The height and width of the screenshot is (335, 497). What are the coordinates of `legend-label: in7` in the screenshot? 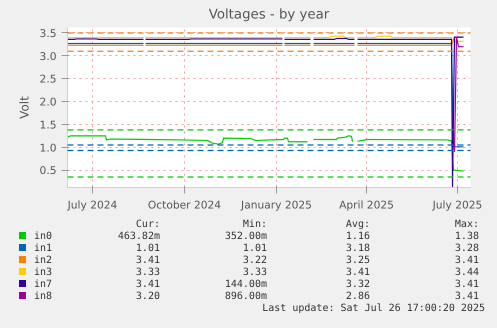 It's located at (43, 285).